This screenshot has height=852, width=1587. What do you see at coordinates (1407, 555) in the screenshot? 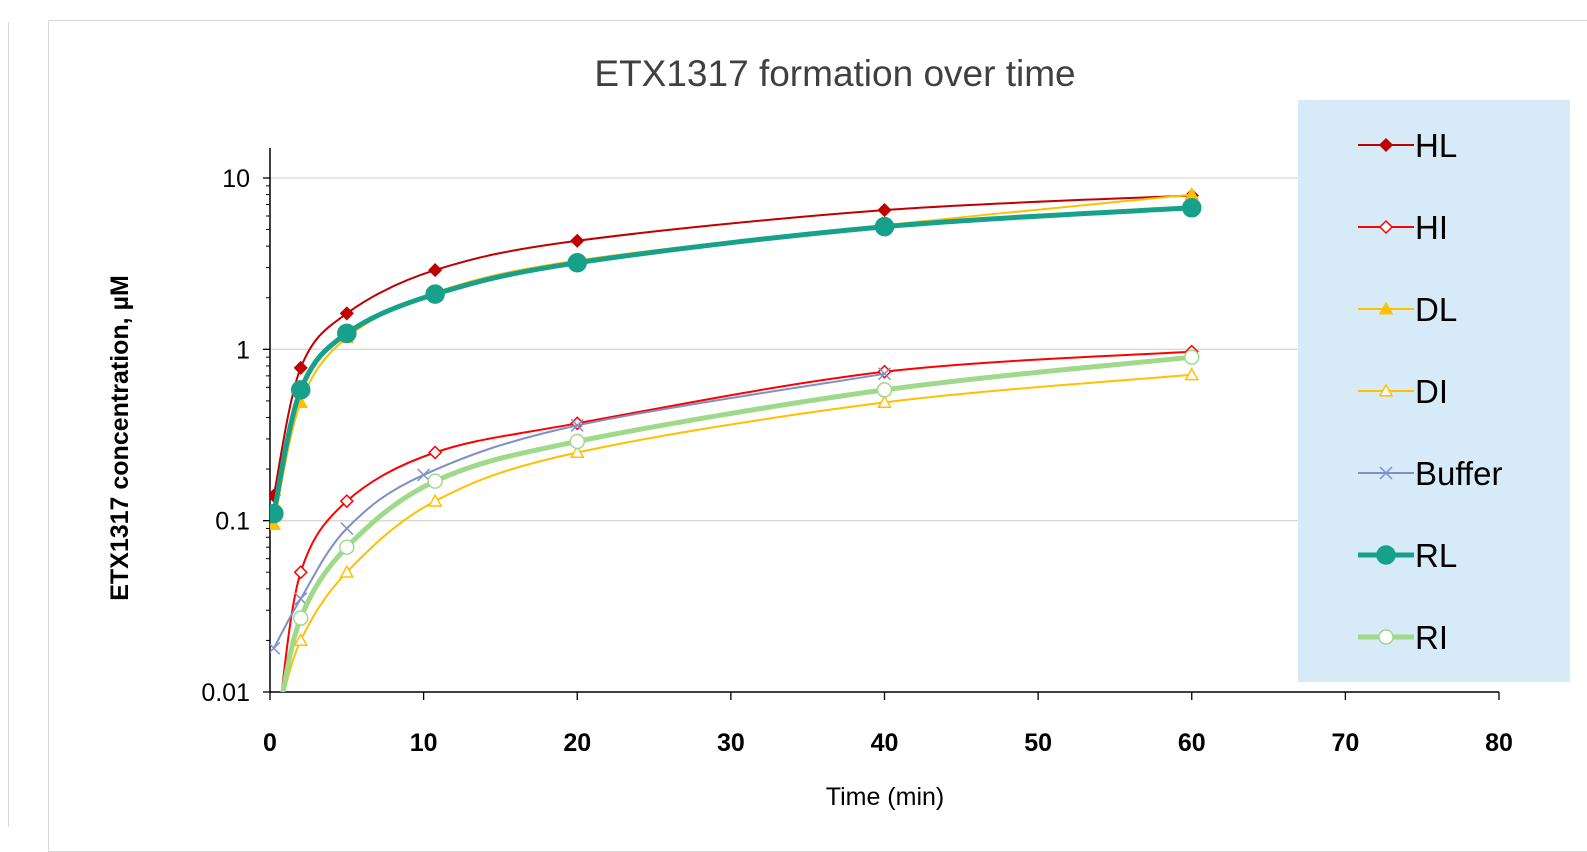
I see `legend-item-rl: RL` at bounding box center [1407, 555].